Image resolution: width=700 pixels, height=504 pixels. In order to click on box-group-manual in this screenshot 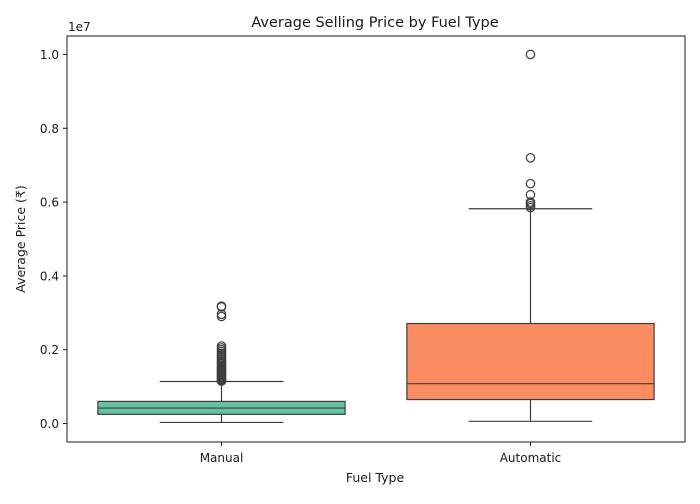, I will do `click(221, 362)`.